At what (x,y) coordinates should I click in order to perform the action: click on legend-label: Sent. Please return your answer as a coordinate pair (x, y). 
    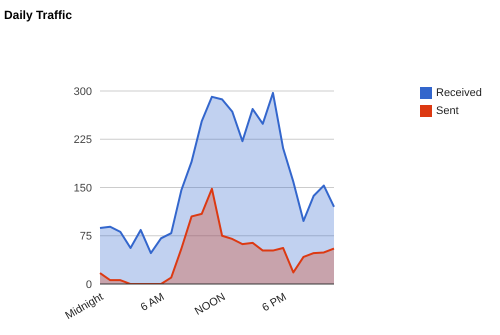
    Looking at the image, I should click on (447, 111).